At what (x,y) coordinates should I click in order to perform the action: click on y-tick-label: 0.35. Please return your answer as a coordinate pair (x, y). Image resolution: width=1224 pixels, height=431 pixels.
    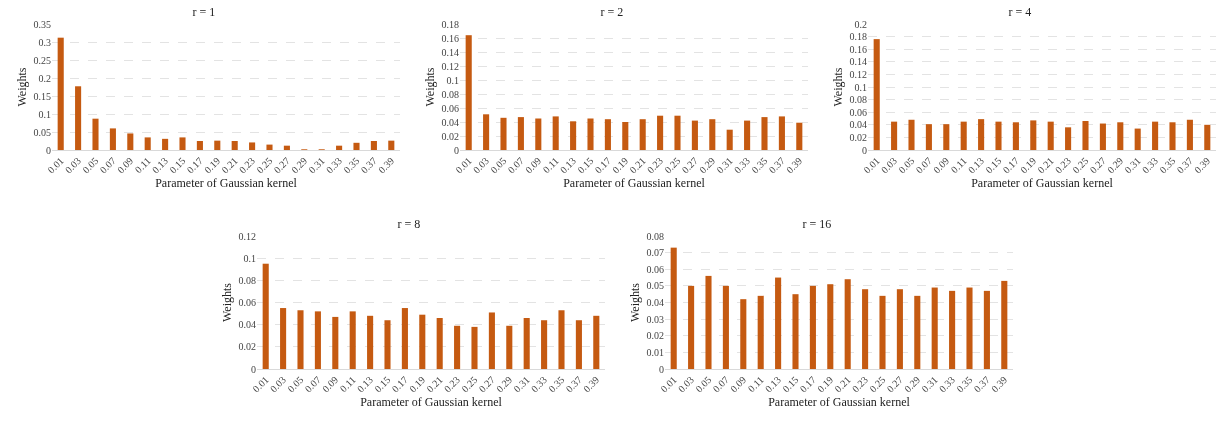
    Looking at the image, I should click on (42, 24).